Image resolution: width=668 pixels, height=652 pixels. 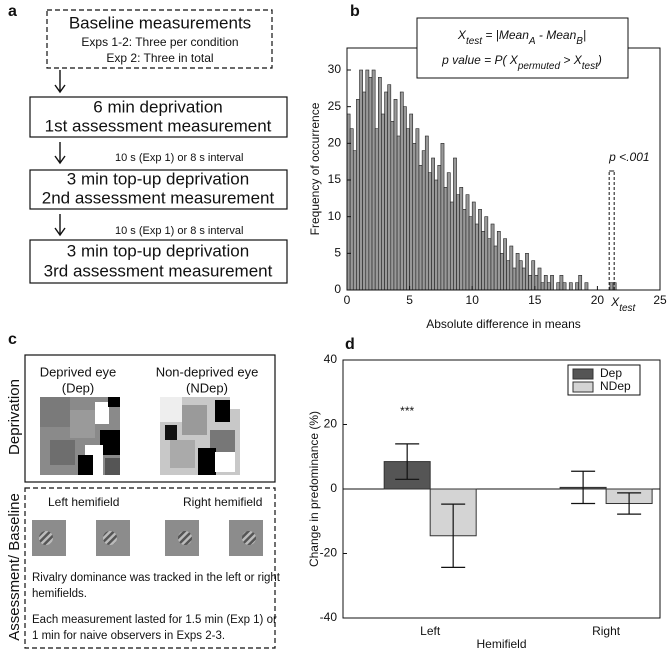 What do you see at coordinates (160, 22) in the screenshot?
I see `box-text: Baseline measurements` at bounding box center [160, 22].